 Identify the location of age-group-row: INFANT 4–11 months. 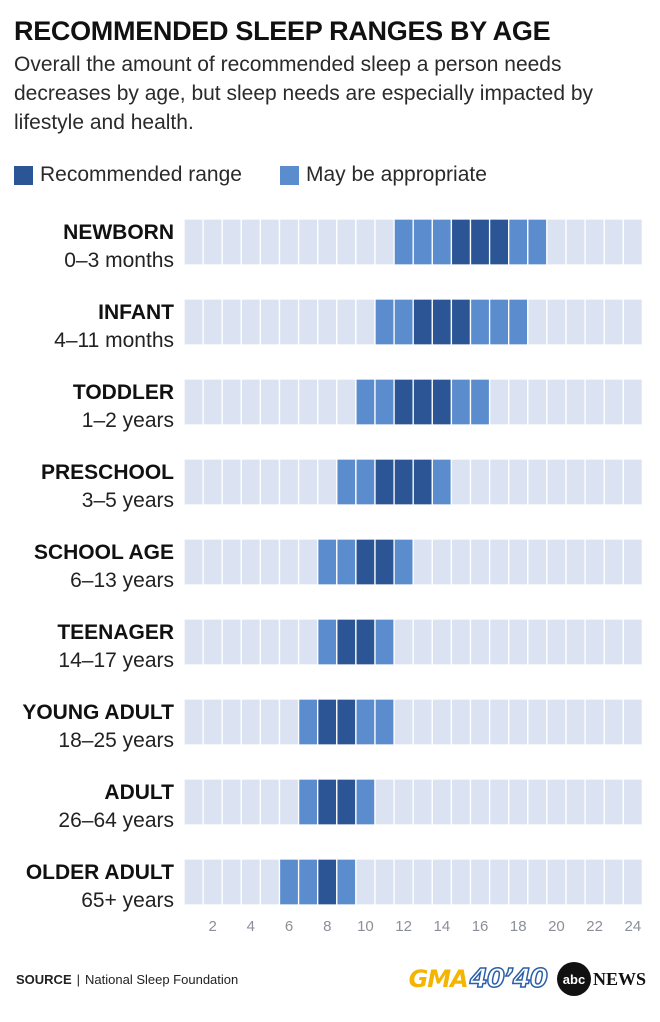
(349, 325).